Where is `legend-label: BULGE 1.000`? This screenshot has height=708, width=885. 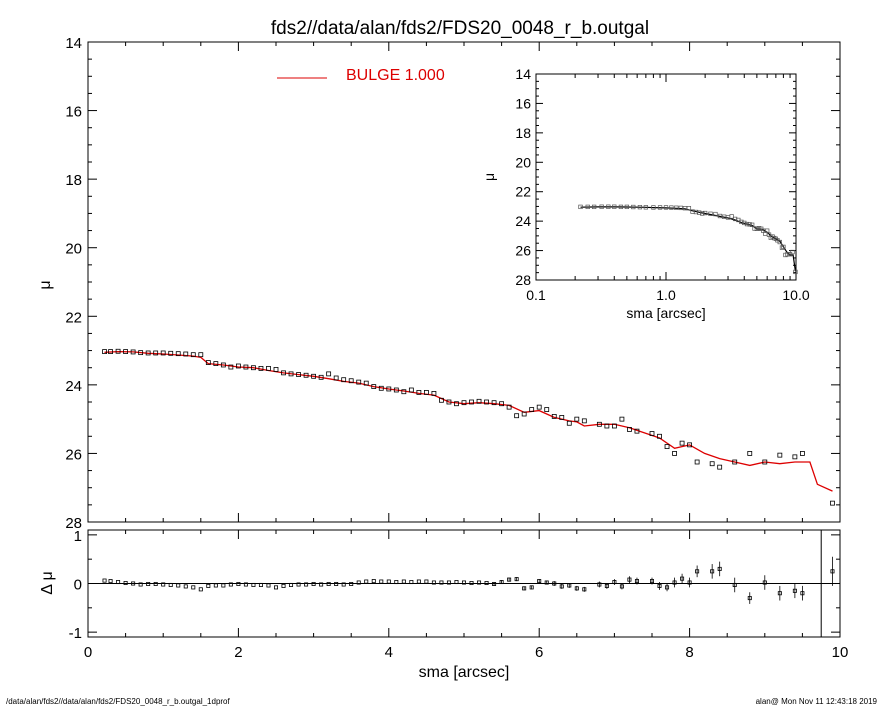 legend-label: BULGE 1.000 is located at coordinates (395, 75).